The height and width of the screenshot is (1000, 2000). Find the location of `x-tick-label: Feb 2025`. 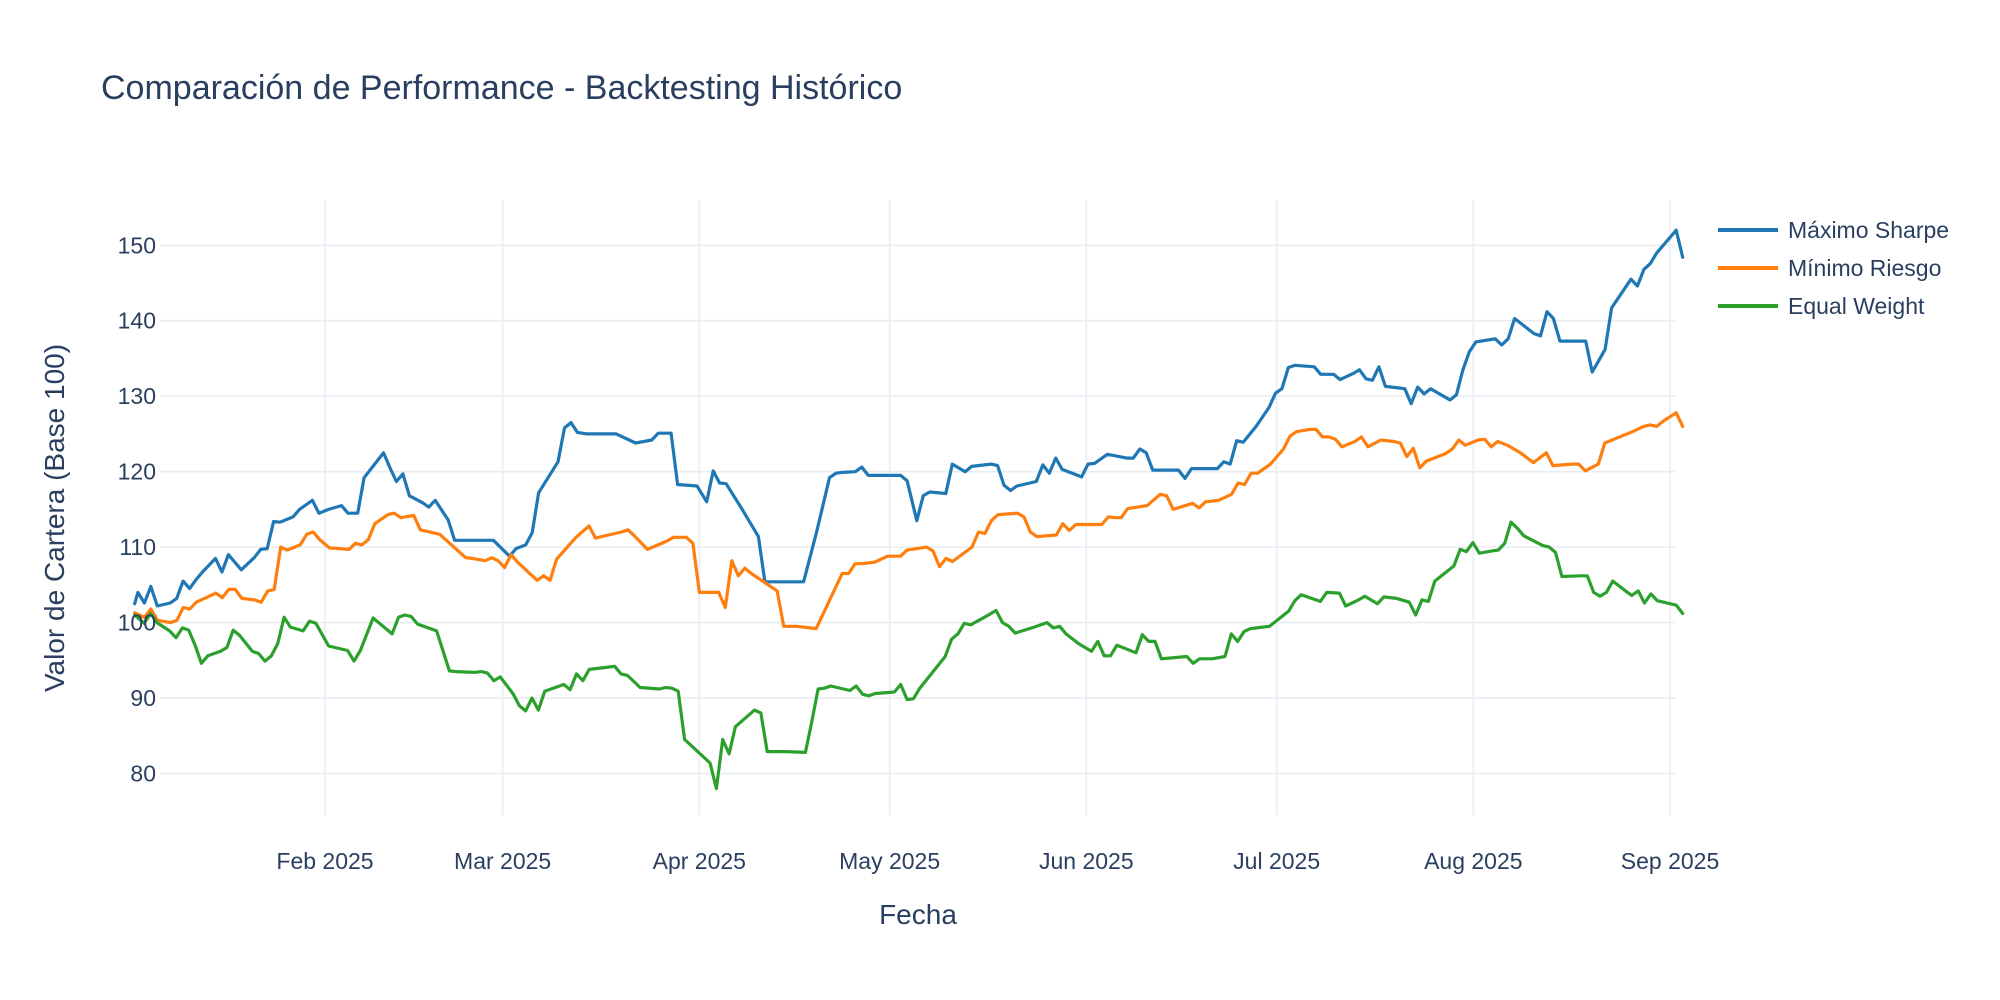

x-tick-label: Feb 2025 is located at coordinates (324, 861).